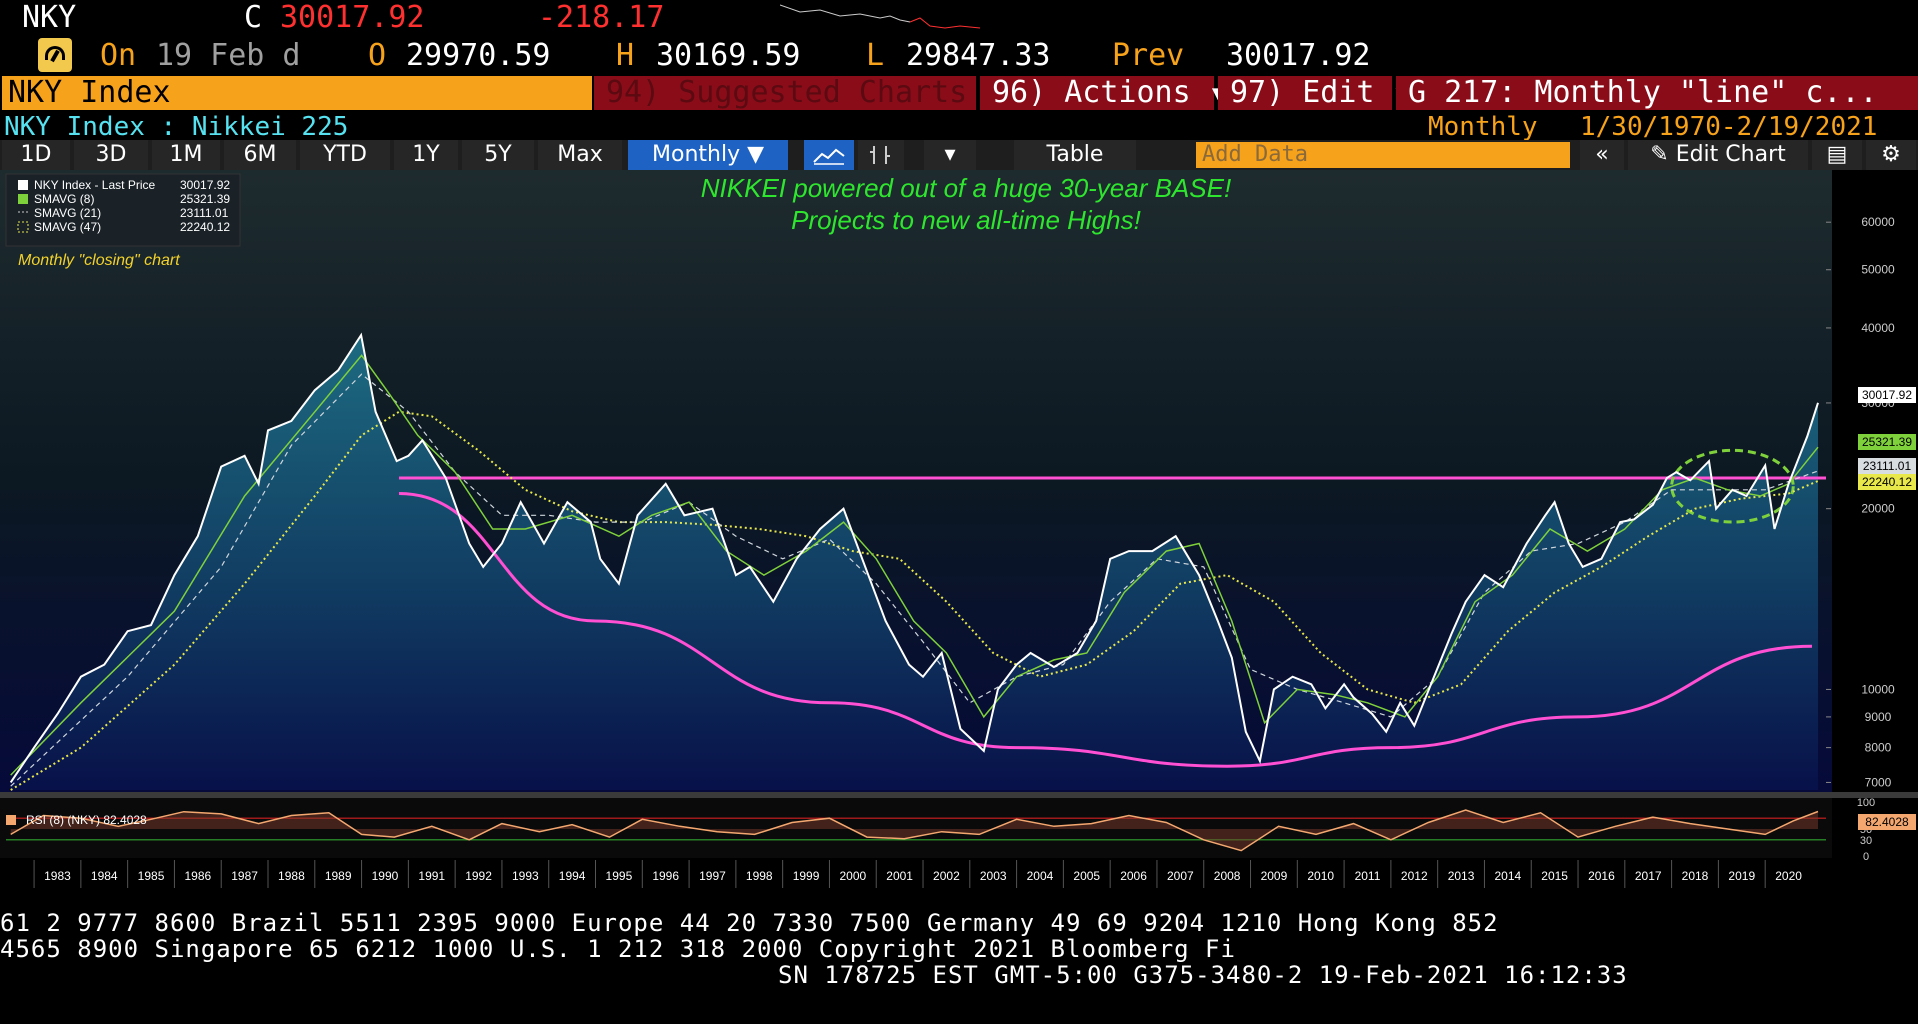  What do you see at coordinates (625, 55) in the screenshot?
I see `high-label: H` at bounding box center [625, 55].